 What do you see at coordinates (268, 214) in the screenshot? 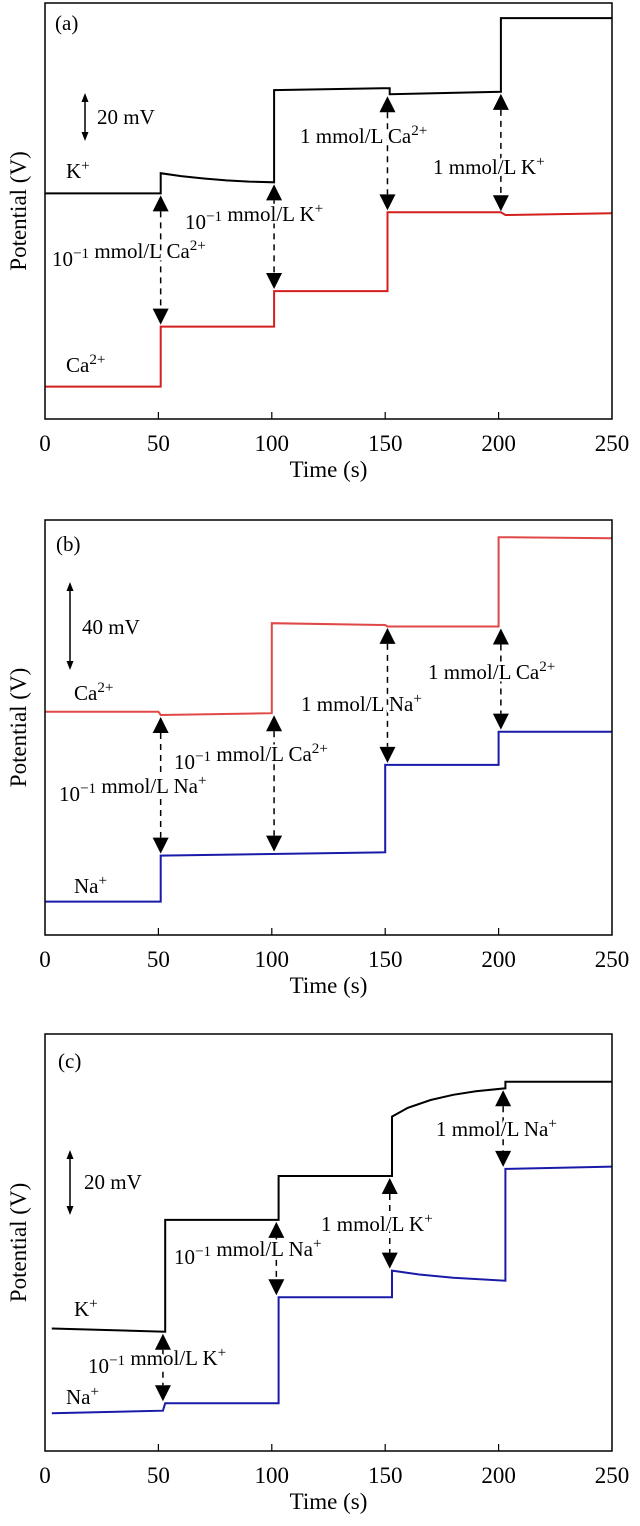
I see `text-span: mmol/L K` at bounding box center [268, 214].